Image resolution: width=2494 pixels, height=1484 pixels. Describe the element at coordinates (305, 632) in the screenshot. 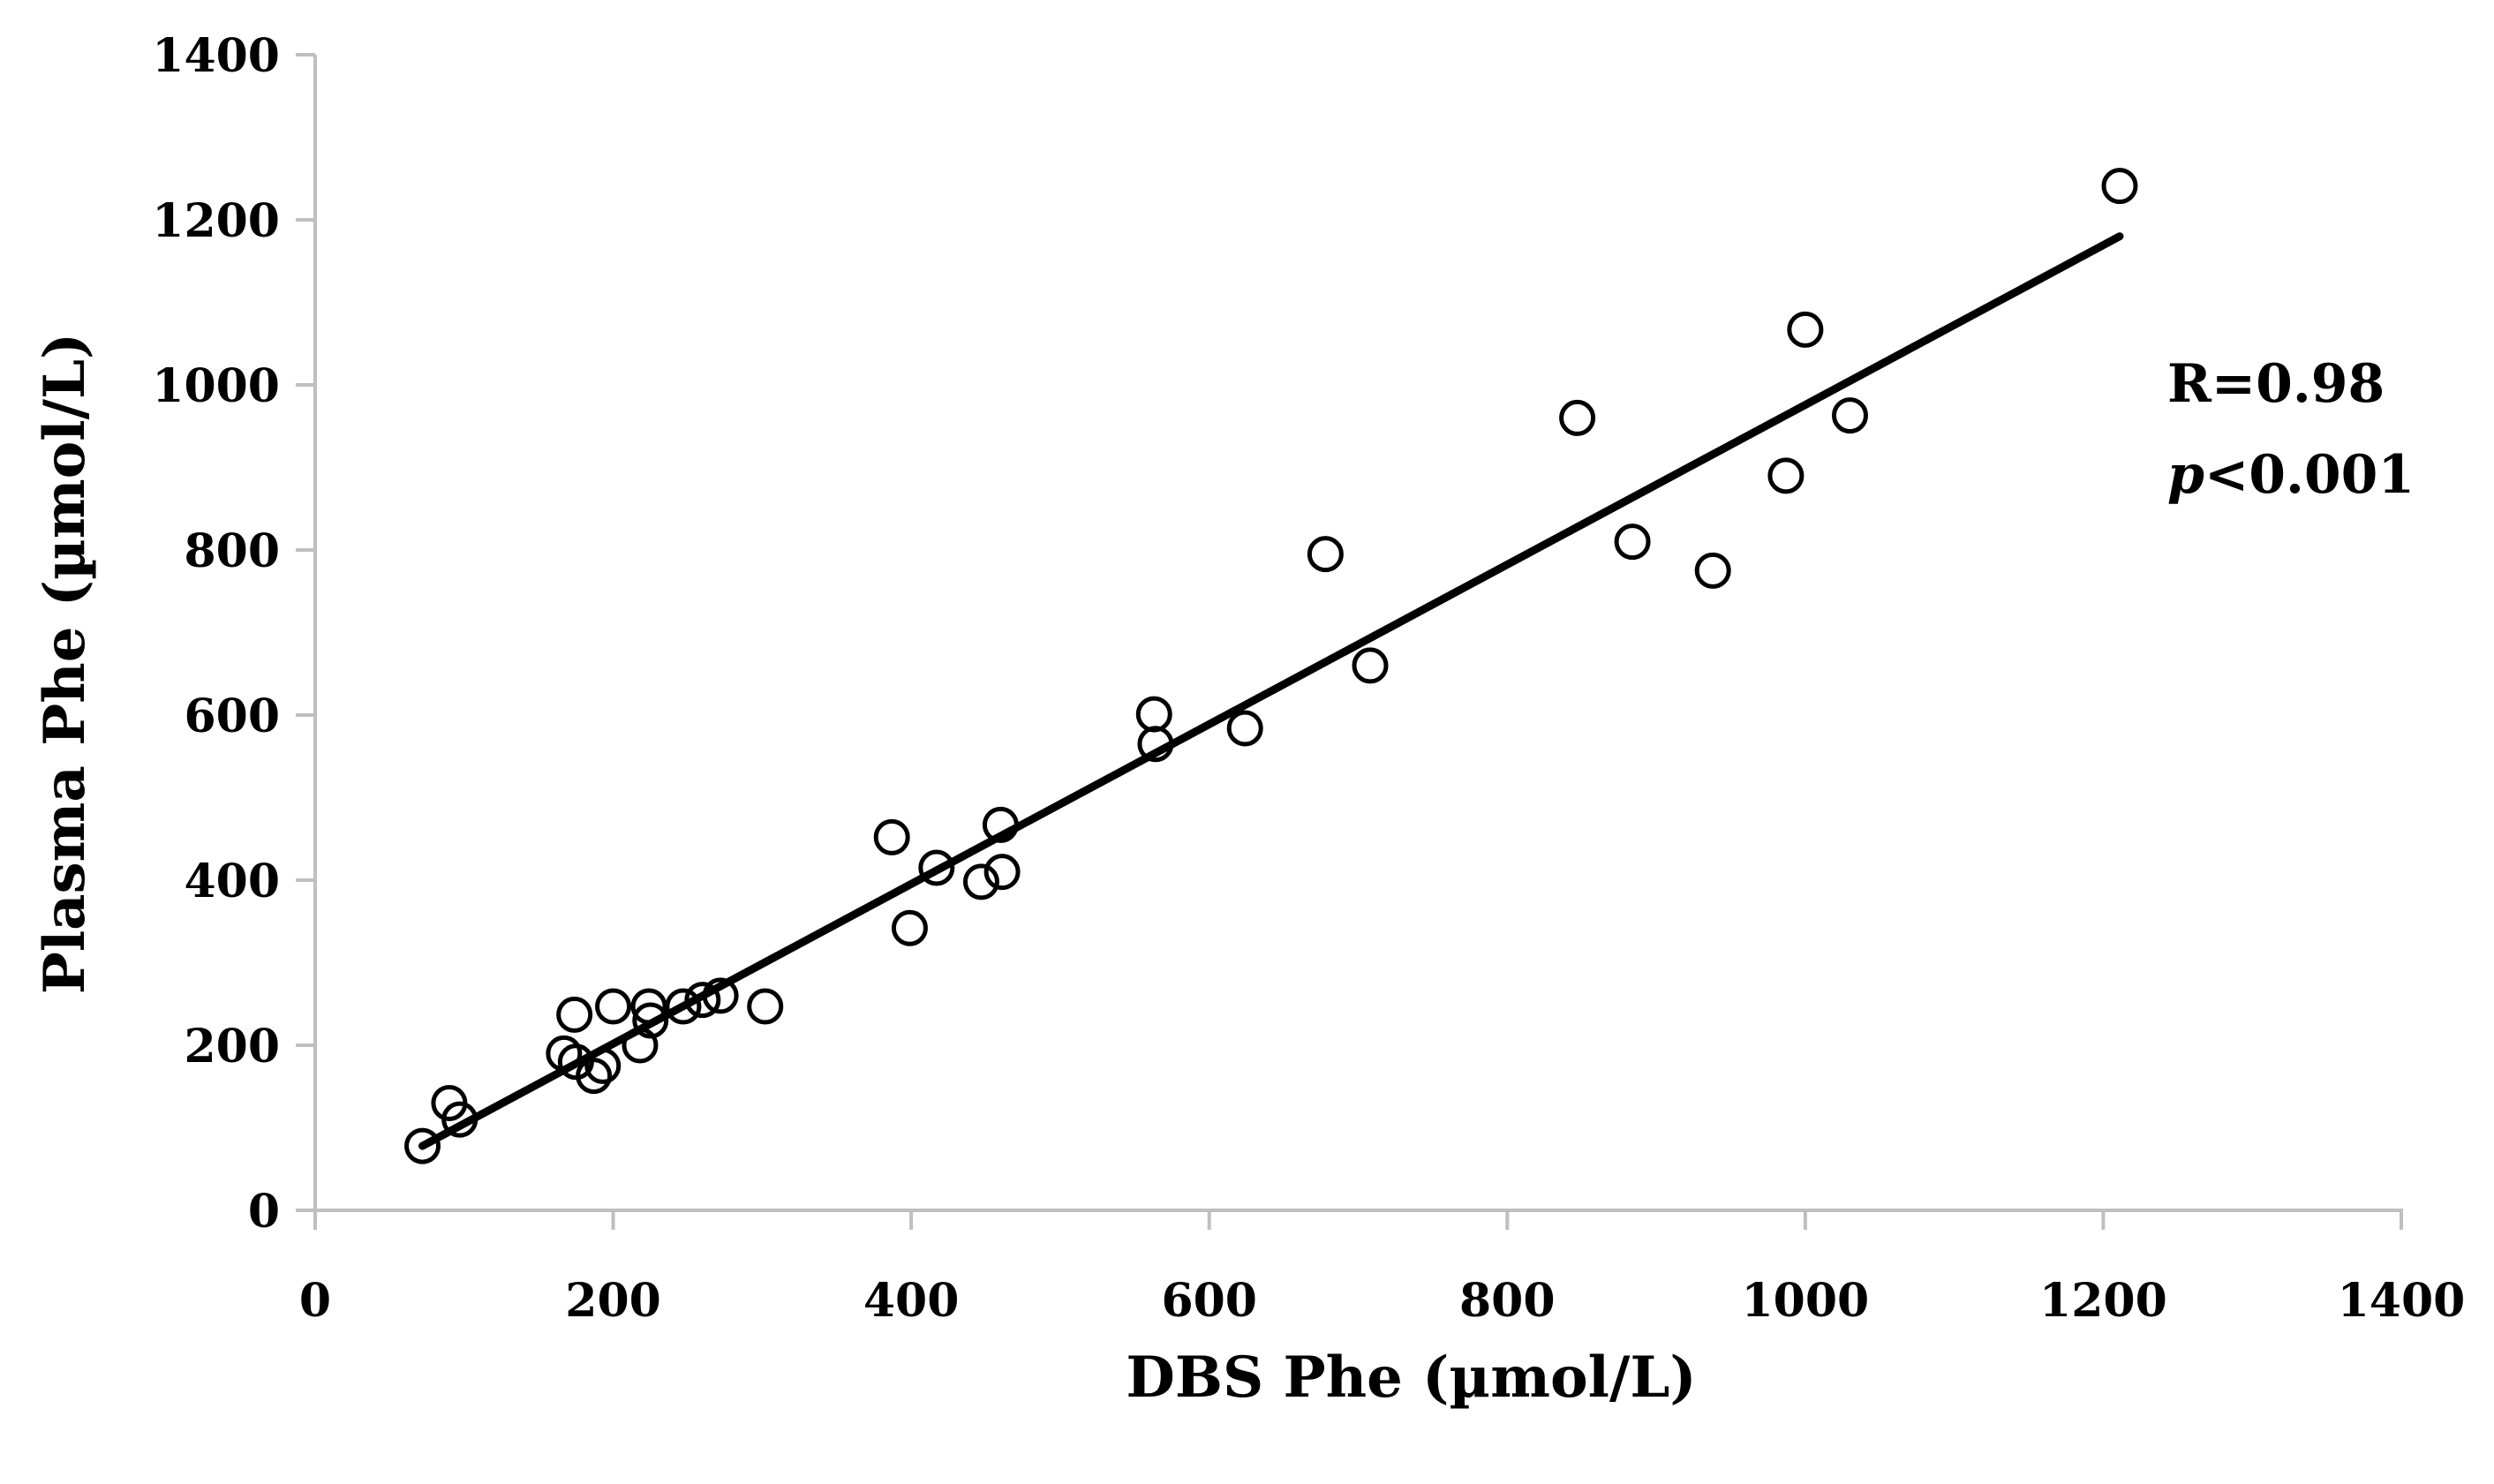

I see `y-tick-marks` at that location.